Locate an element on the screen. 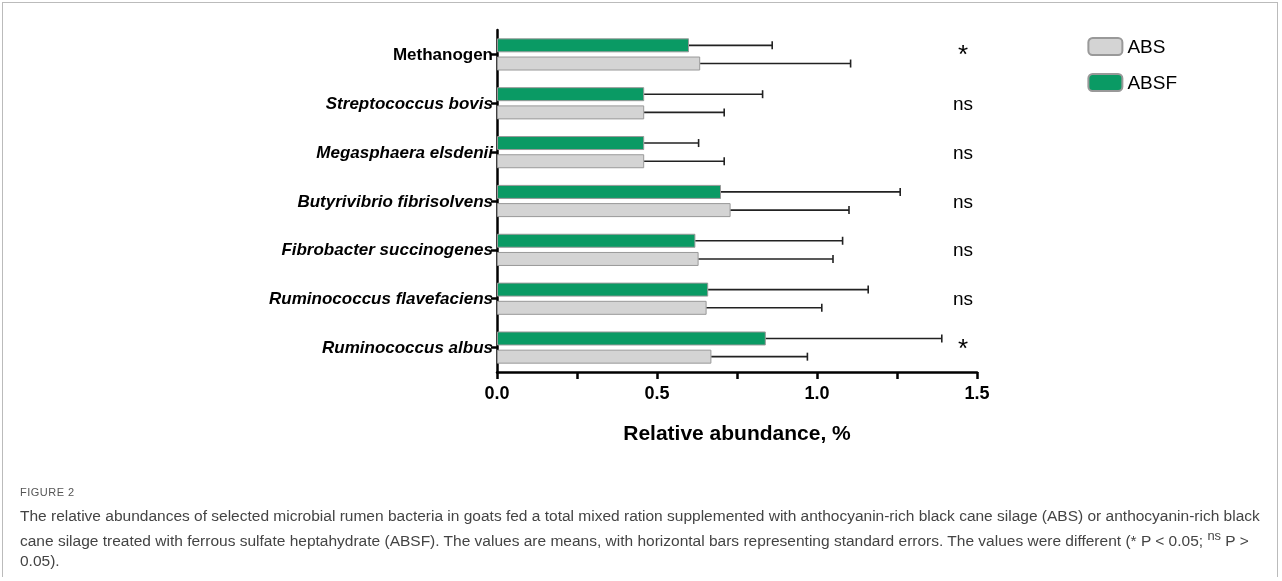 The image size is (1282, 581). y-tick-label: Butyrivibrio fibrisolvens is located at coordinates (395, 201).